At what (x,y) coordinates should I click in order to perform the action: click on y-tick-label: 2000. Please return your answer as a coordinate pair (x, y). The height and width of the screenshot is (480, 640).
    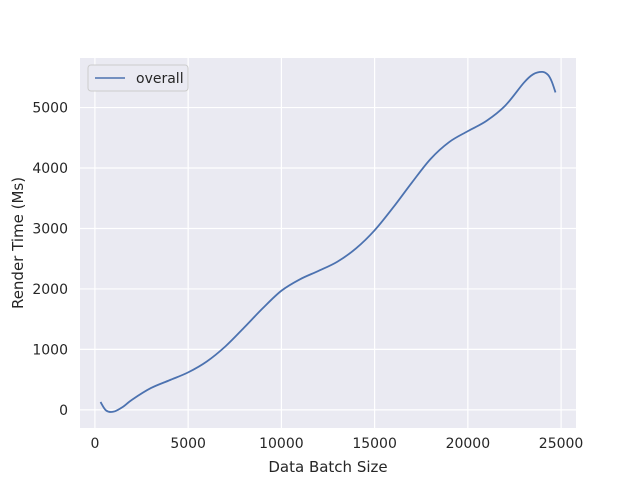
    Looking at the image, I should click on (50, 290).